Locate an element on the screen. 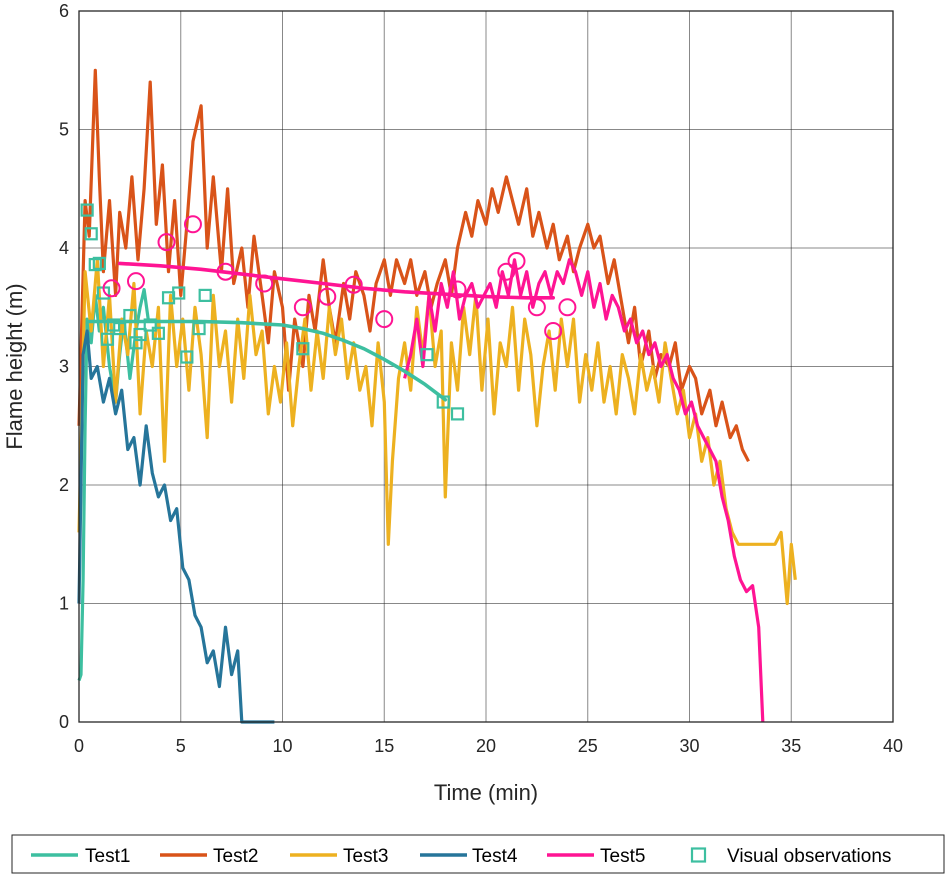  y-tick-label: 0 is located at coordinates (64, 722).